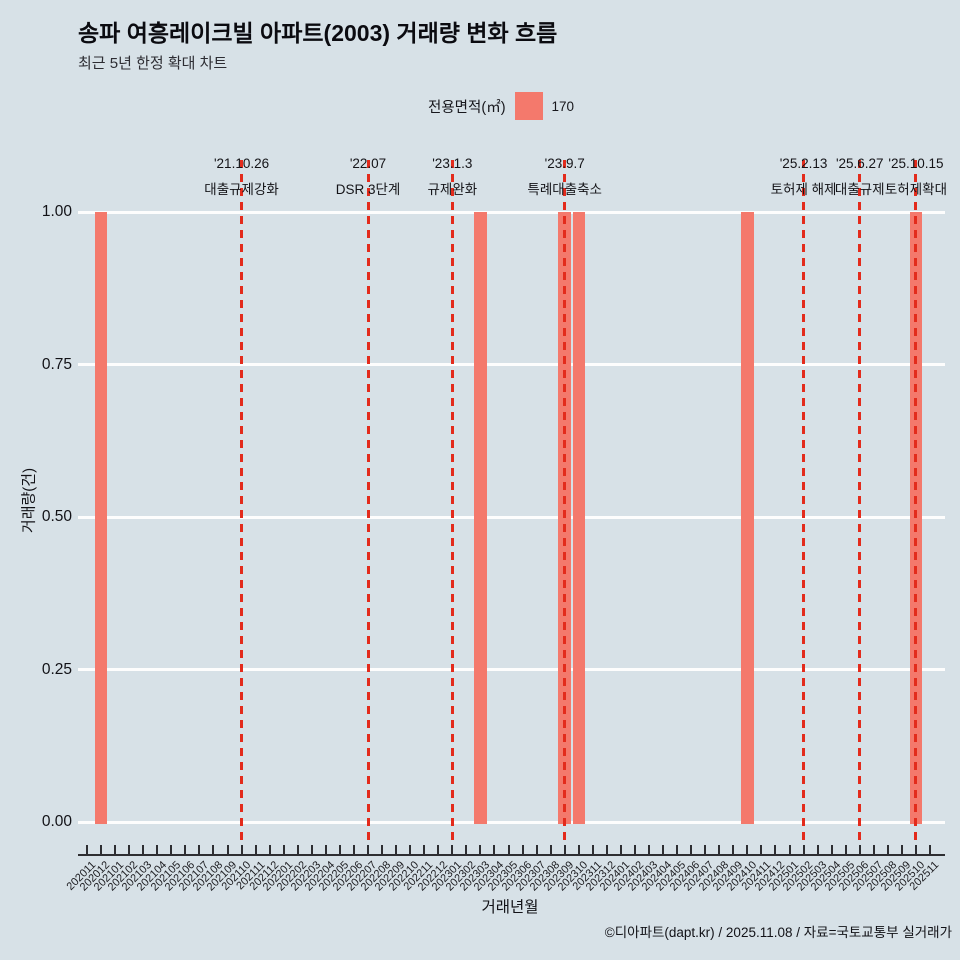  Describe the element at coordinates (56, 211) in the screenshot. I see `y-tick-label-1.00: 1.00` at that location.